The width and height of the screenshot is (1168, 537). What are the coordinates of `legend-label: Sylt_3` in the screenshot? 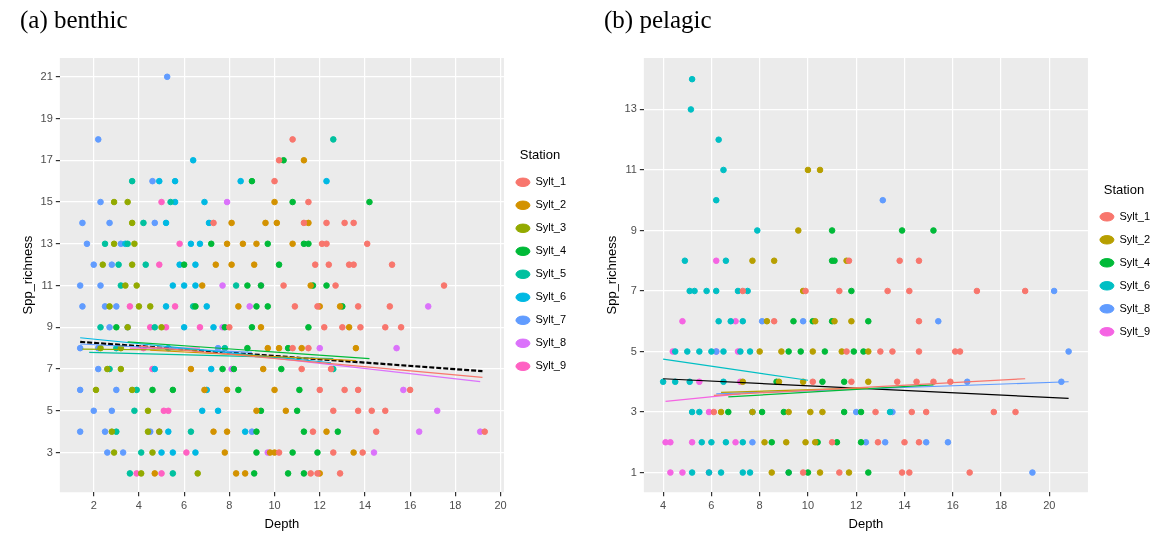 It's located at (551, 227).